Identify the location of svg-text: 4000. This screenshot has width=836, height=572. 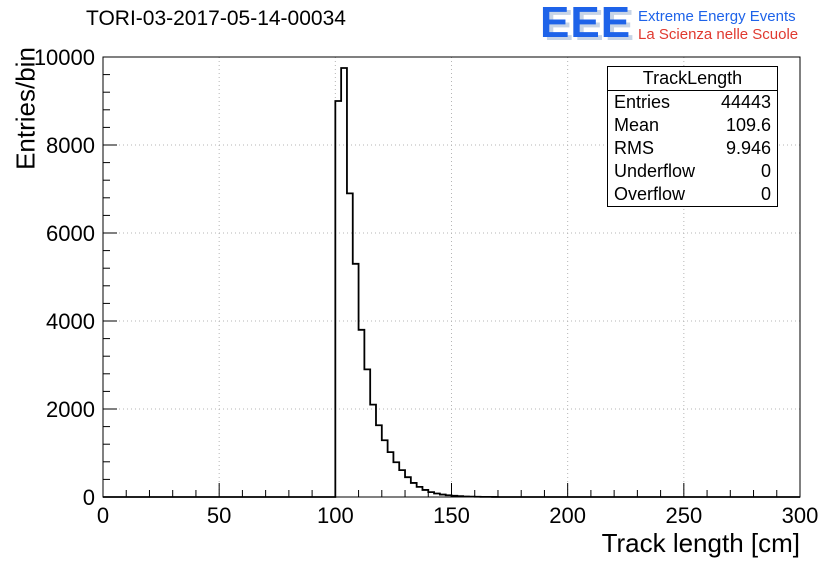
(70, 321).